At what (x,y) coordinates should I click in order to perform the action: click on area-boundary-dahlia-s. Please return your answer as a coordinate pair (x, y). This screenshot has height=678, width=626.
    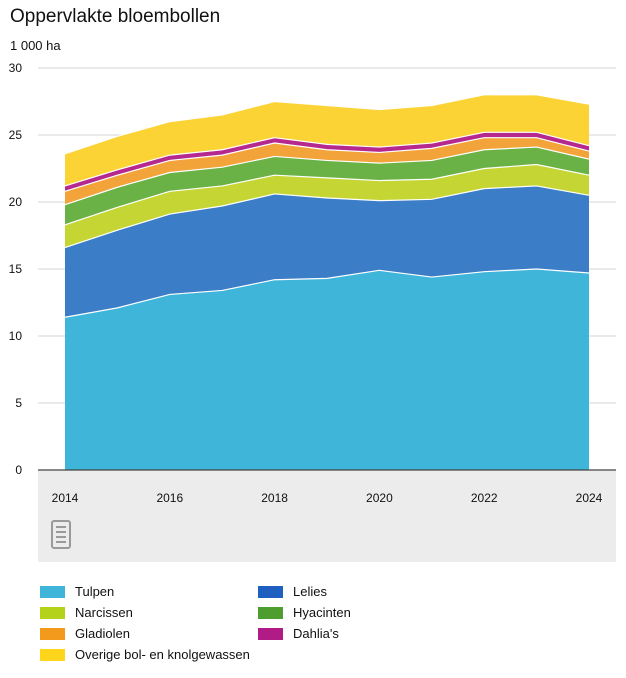
    Looking at the image, I should click on (327, 159).